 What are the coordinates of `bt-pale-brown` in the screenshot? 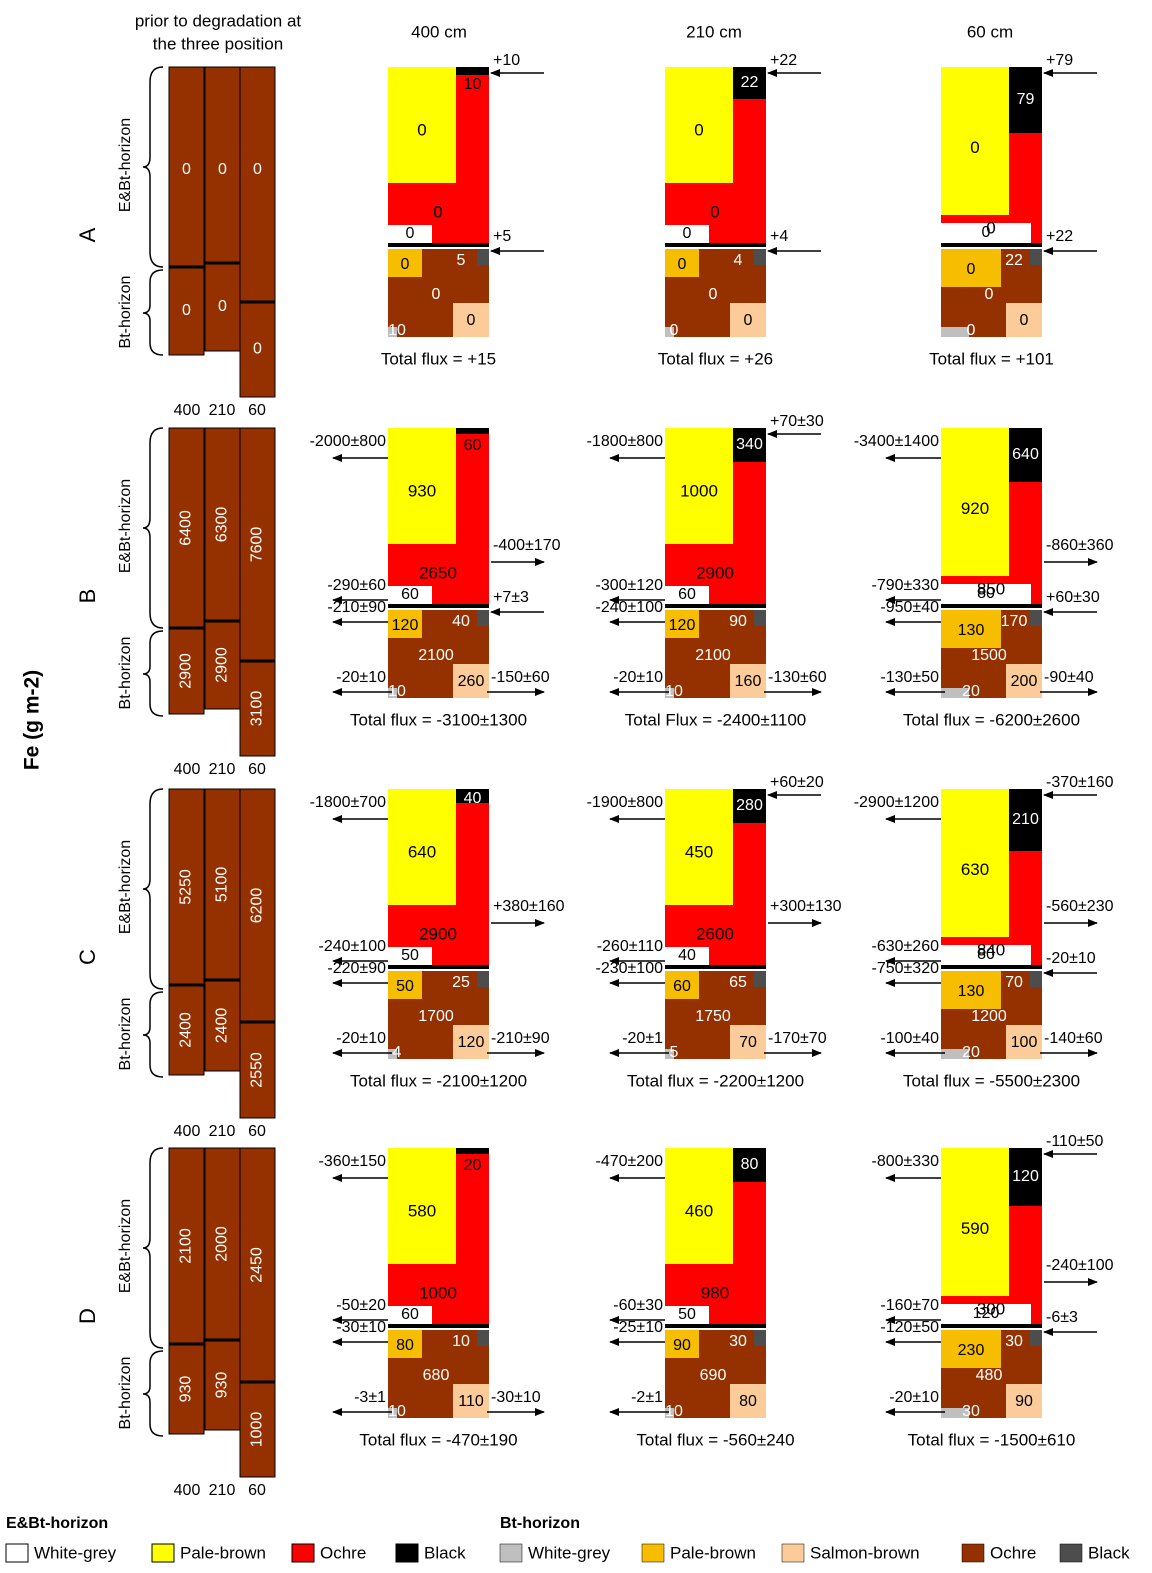 It's located at (682, 1344).